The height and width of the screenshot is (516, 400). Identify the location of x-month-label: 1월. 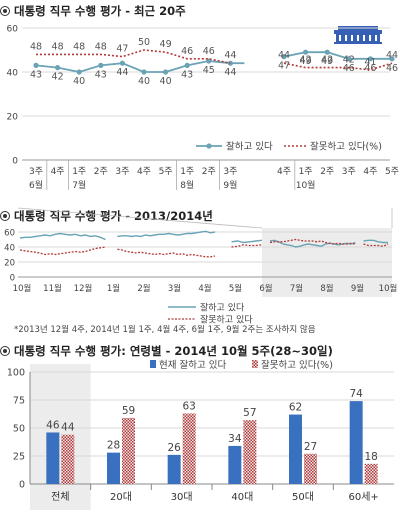
(113, 288).